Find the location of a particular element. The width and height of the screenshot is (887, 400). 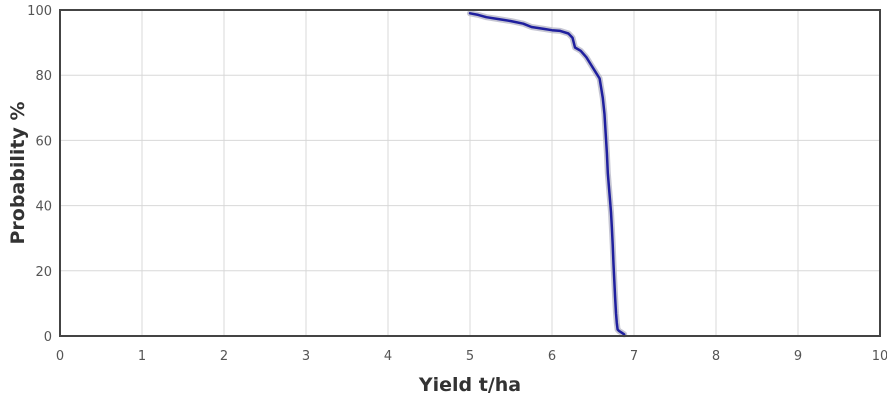

x-tick-labels: 0 1 2 3 4 5 6 7 8 9 10 is located at coordinates (471, 356).